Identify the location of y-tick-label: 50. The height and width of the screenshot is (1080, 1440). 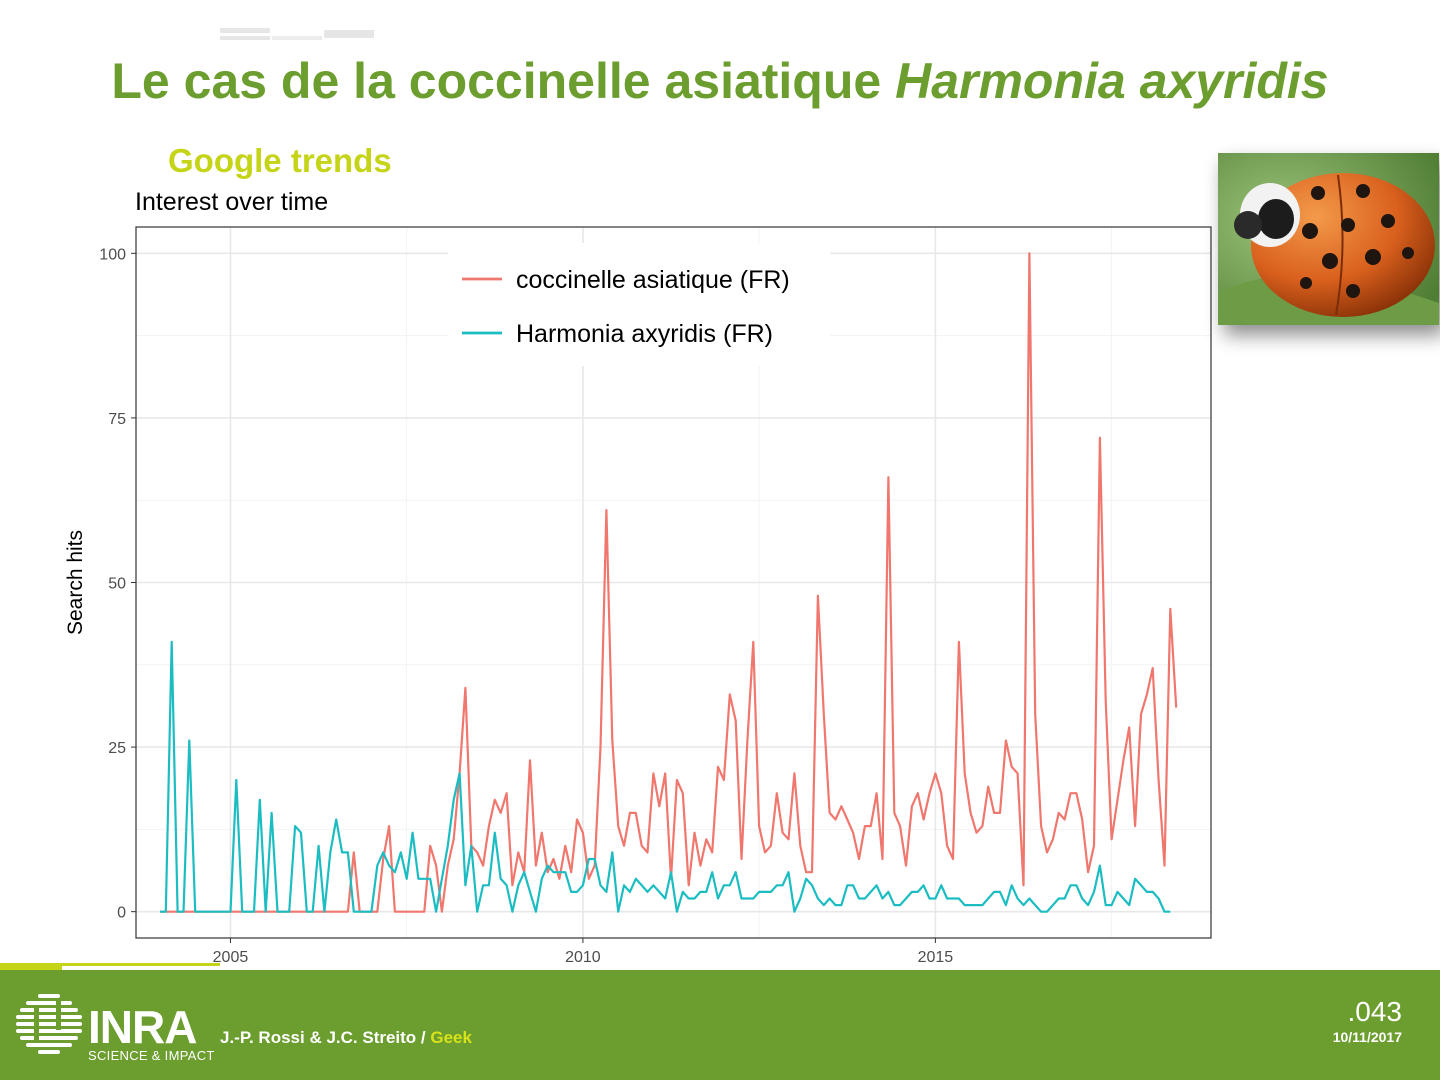
(117, 584).